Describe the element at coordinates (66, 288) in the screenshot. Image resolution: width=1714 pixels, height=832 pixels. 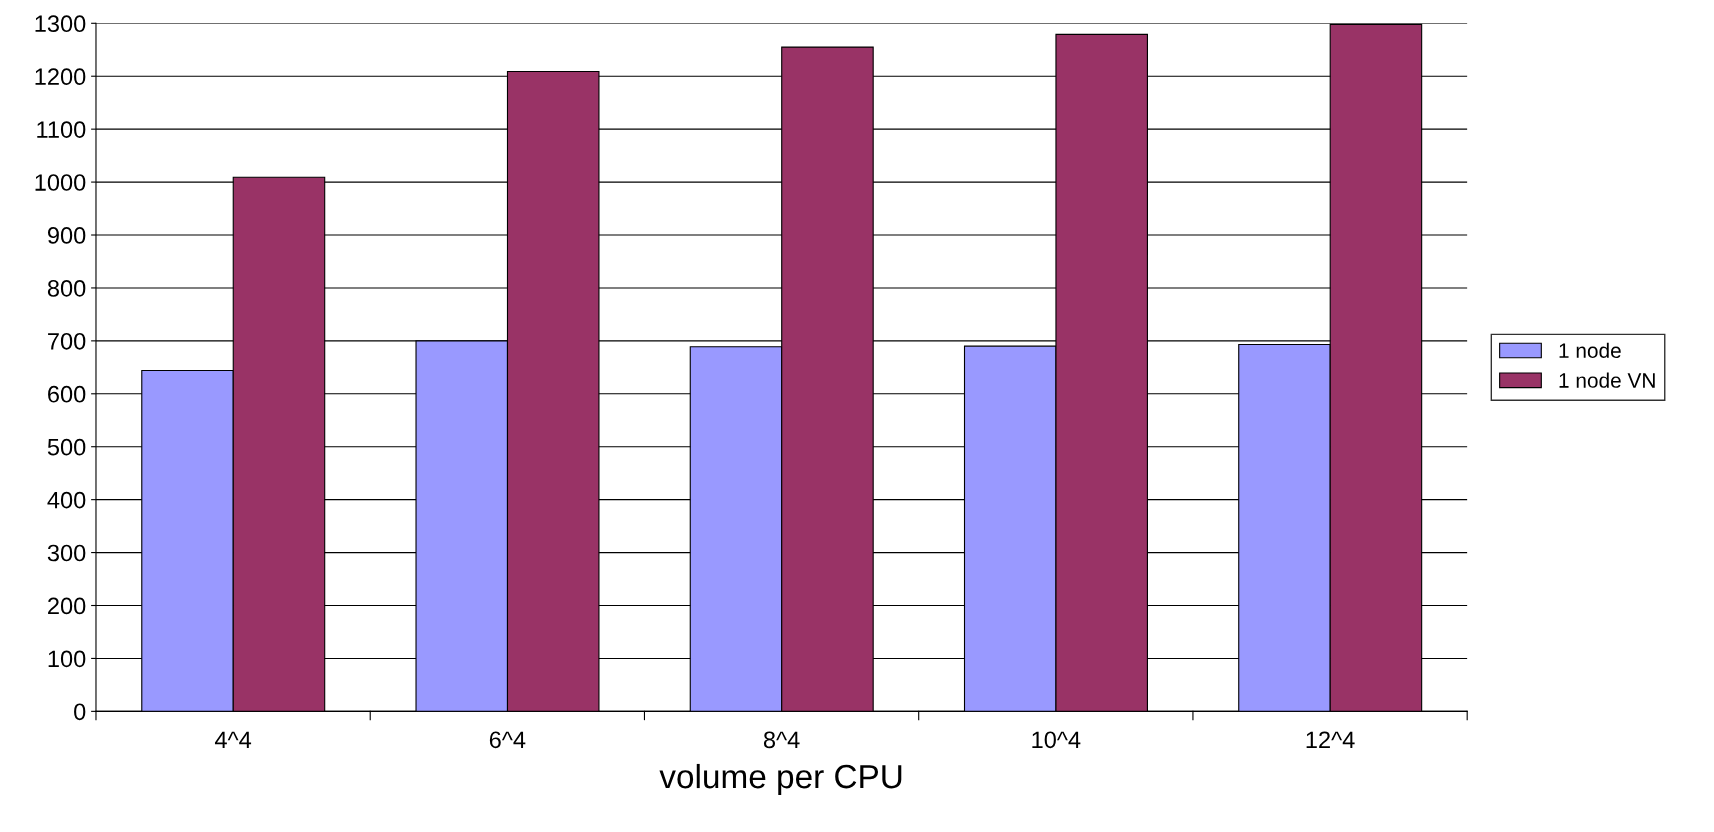
I see `y-tick-label: 800` at that location.